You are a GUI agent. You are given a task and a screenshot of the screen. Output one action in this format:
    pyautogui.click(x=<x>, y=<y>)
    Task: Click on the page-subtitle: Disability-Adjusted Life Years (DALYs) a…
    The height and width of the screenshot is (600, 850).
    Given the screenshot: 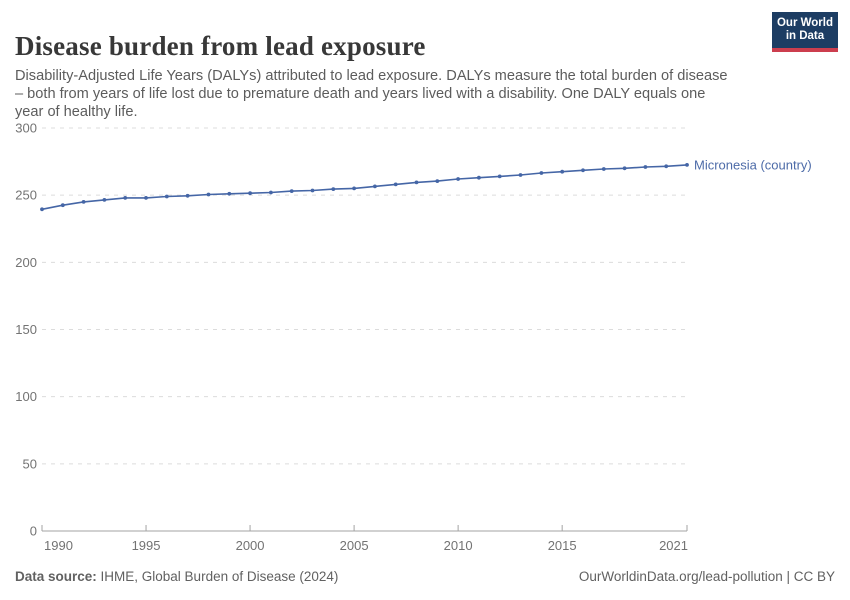 What is the action you would take?
    pyautogui.click(x=371, y=94)
    